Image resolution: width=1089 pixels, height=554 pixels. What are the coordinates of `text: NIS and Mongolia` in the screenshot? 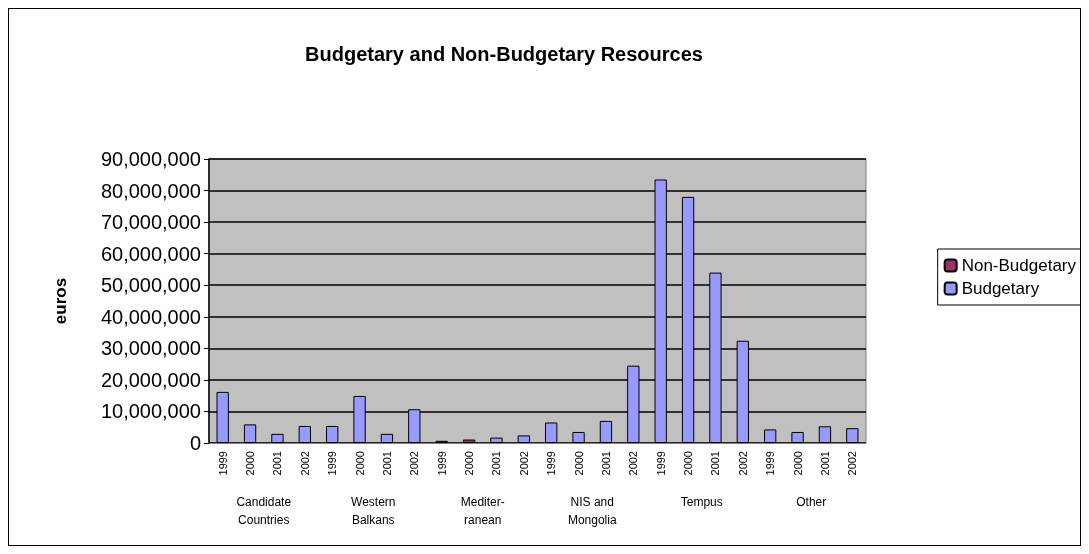 It's located at (592, 511).